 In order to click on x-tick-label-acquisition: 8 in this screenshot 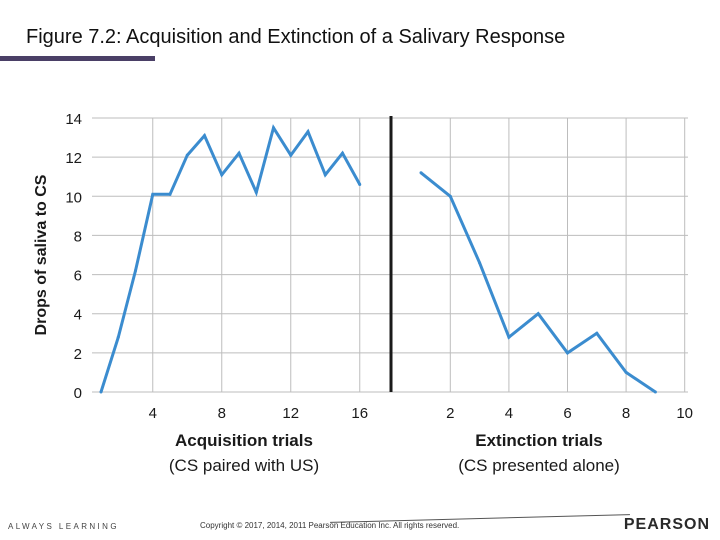, I will do `click(222, 413)`.